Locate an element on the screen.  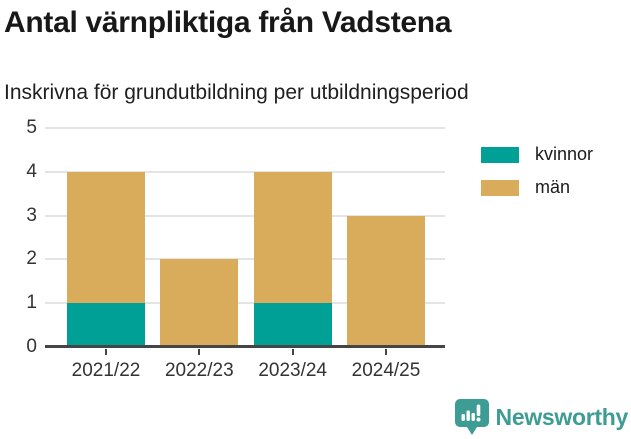
legend: kvinnor män is located at coordinates (537, 171).